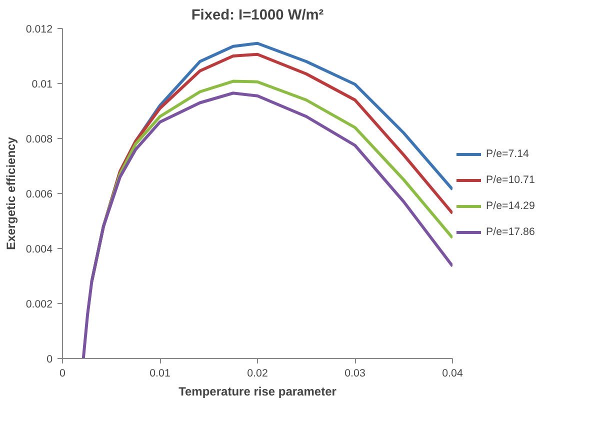  What do you see at coordinates (39, 304) in the screenshot?
I see `y-tick-label: 0.002` at bounding box center [39, 304].